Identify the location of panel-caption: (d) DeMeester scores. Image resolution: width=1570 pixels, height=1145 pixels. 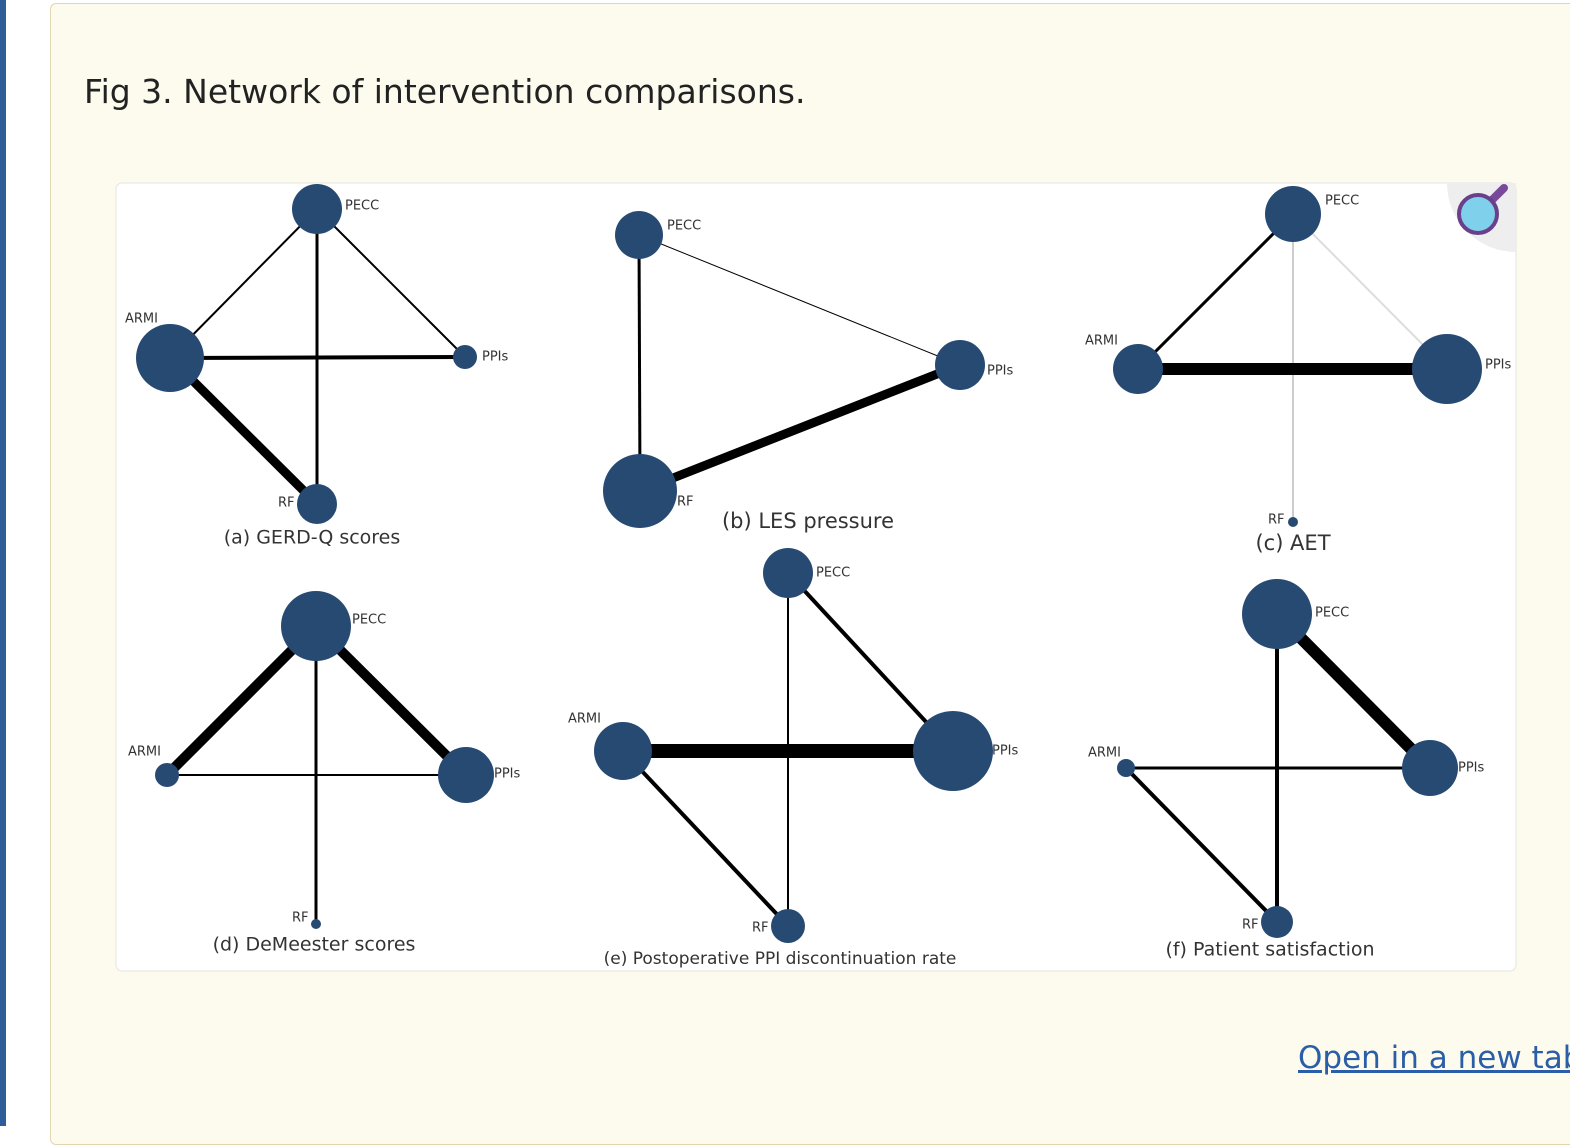
(314, 945).